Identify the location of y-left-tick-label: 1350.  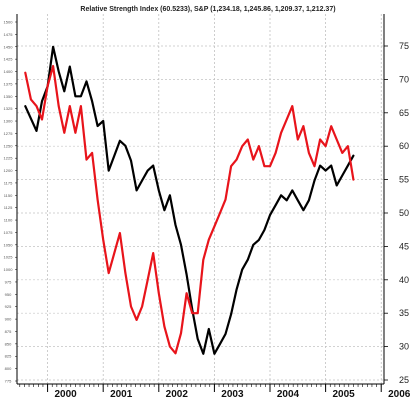
(9, 96).